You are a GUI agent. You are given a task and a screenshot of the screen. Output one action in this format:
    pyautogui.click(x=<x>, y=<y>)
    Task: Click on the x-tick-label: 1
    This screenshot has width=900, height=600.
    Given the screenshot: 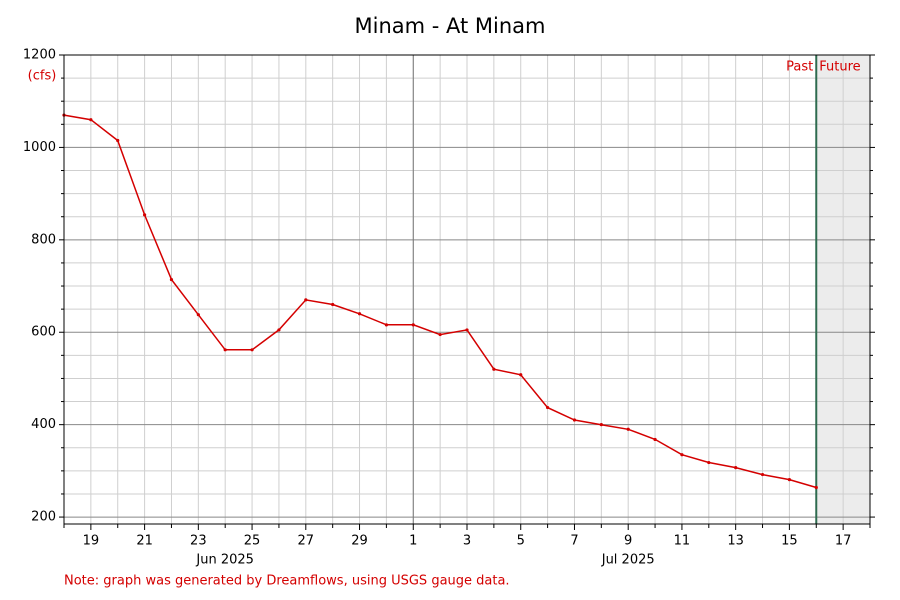 What is the action you would take?
    pyautogui.click(x=413, y=541)
    